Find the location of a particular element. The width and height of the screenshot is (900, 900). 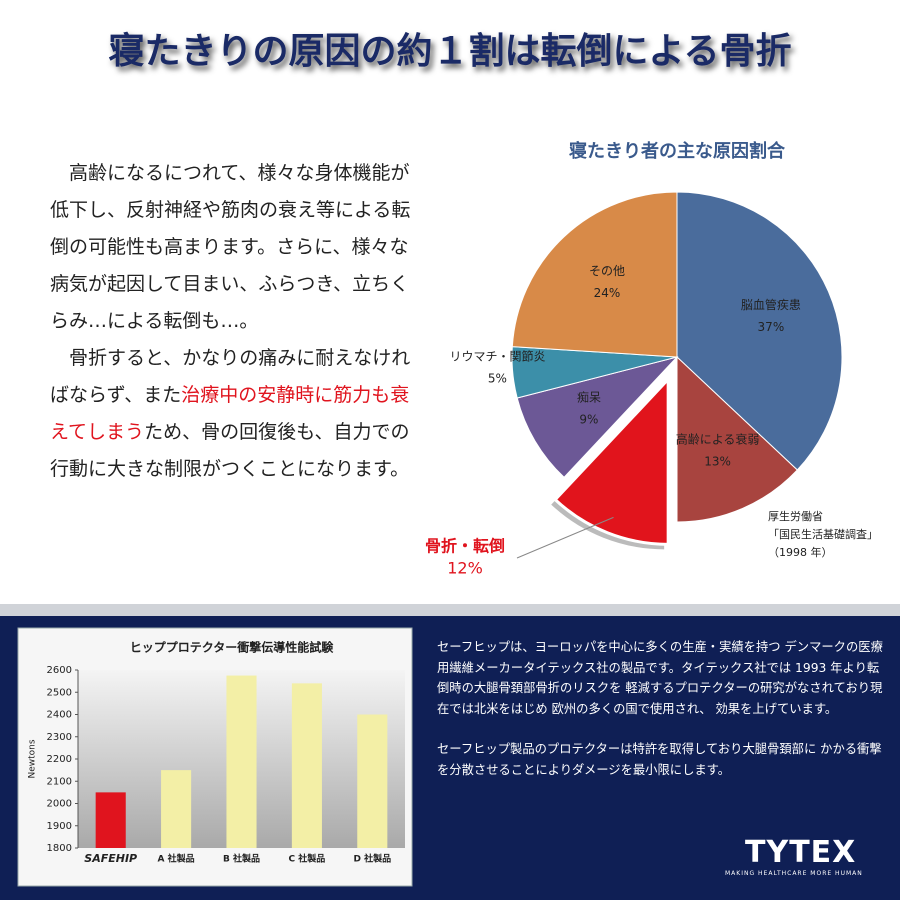

slice-label: 骨折・転倒 is located at coordinates (465, 546).